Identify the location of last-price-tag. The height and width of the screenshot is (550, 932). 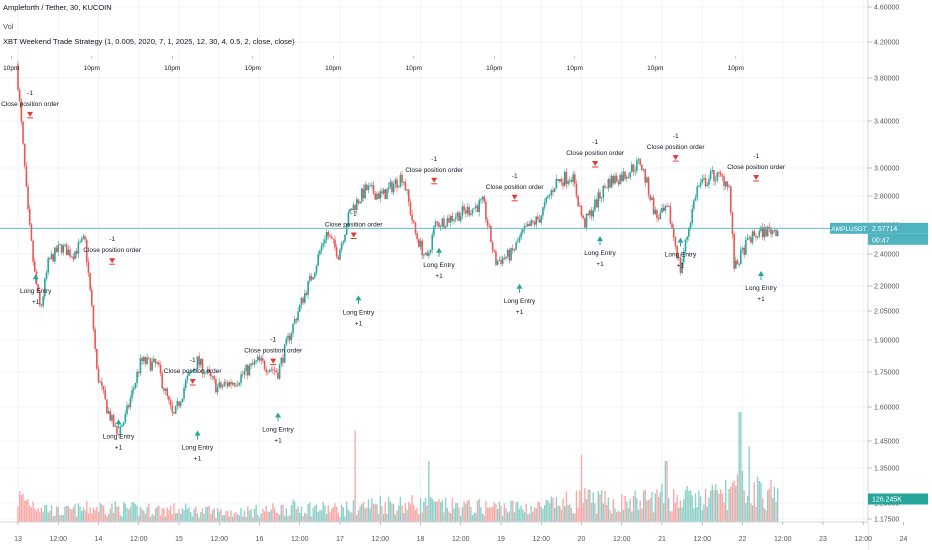
(898, 228).